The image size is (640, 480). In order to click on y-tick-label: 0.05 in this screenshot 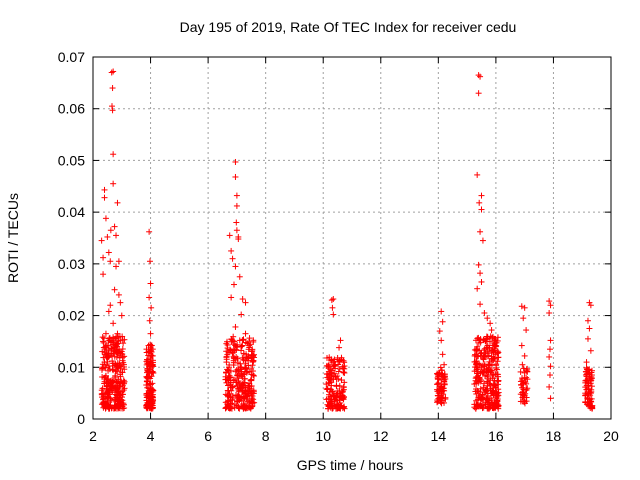, I will do `click(71, 160)`.